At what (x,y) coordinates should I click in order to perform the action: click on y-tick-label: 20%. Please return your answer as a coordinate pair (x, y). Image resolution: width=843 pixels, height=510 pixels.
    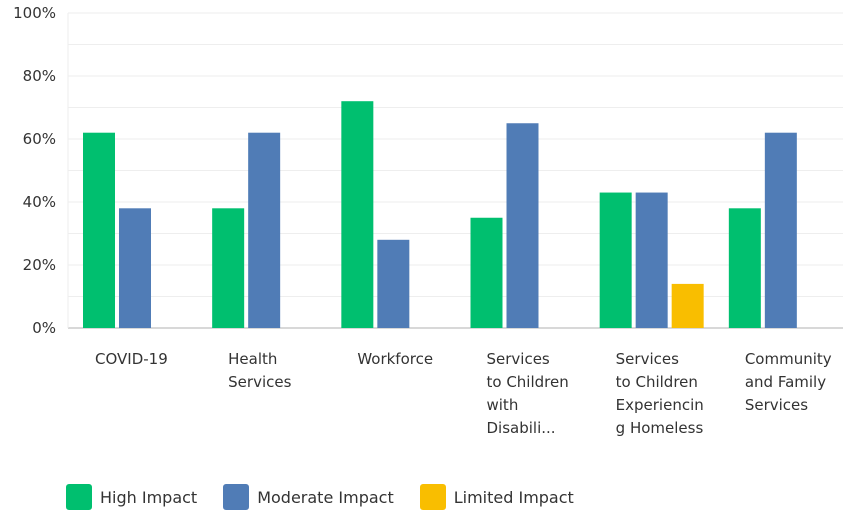
    Looking at the image, I should click on (39, 265).